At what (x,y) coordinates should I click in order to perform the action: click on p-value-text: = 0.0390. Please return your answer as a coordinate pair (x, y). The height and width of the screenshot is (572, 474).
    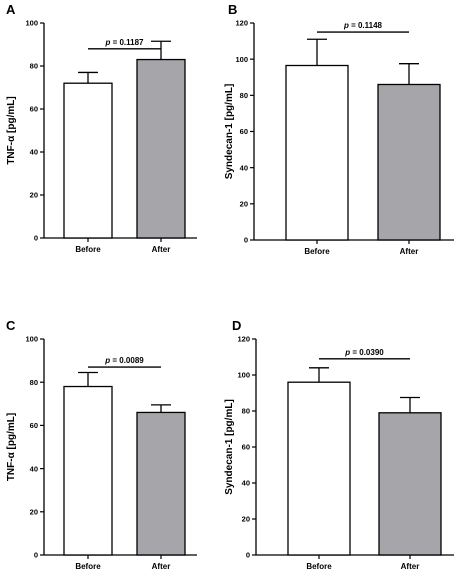
    Looking at the image, I should click on (367, 352).